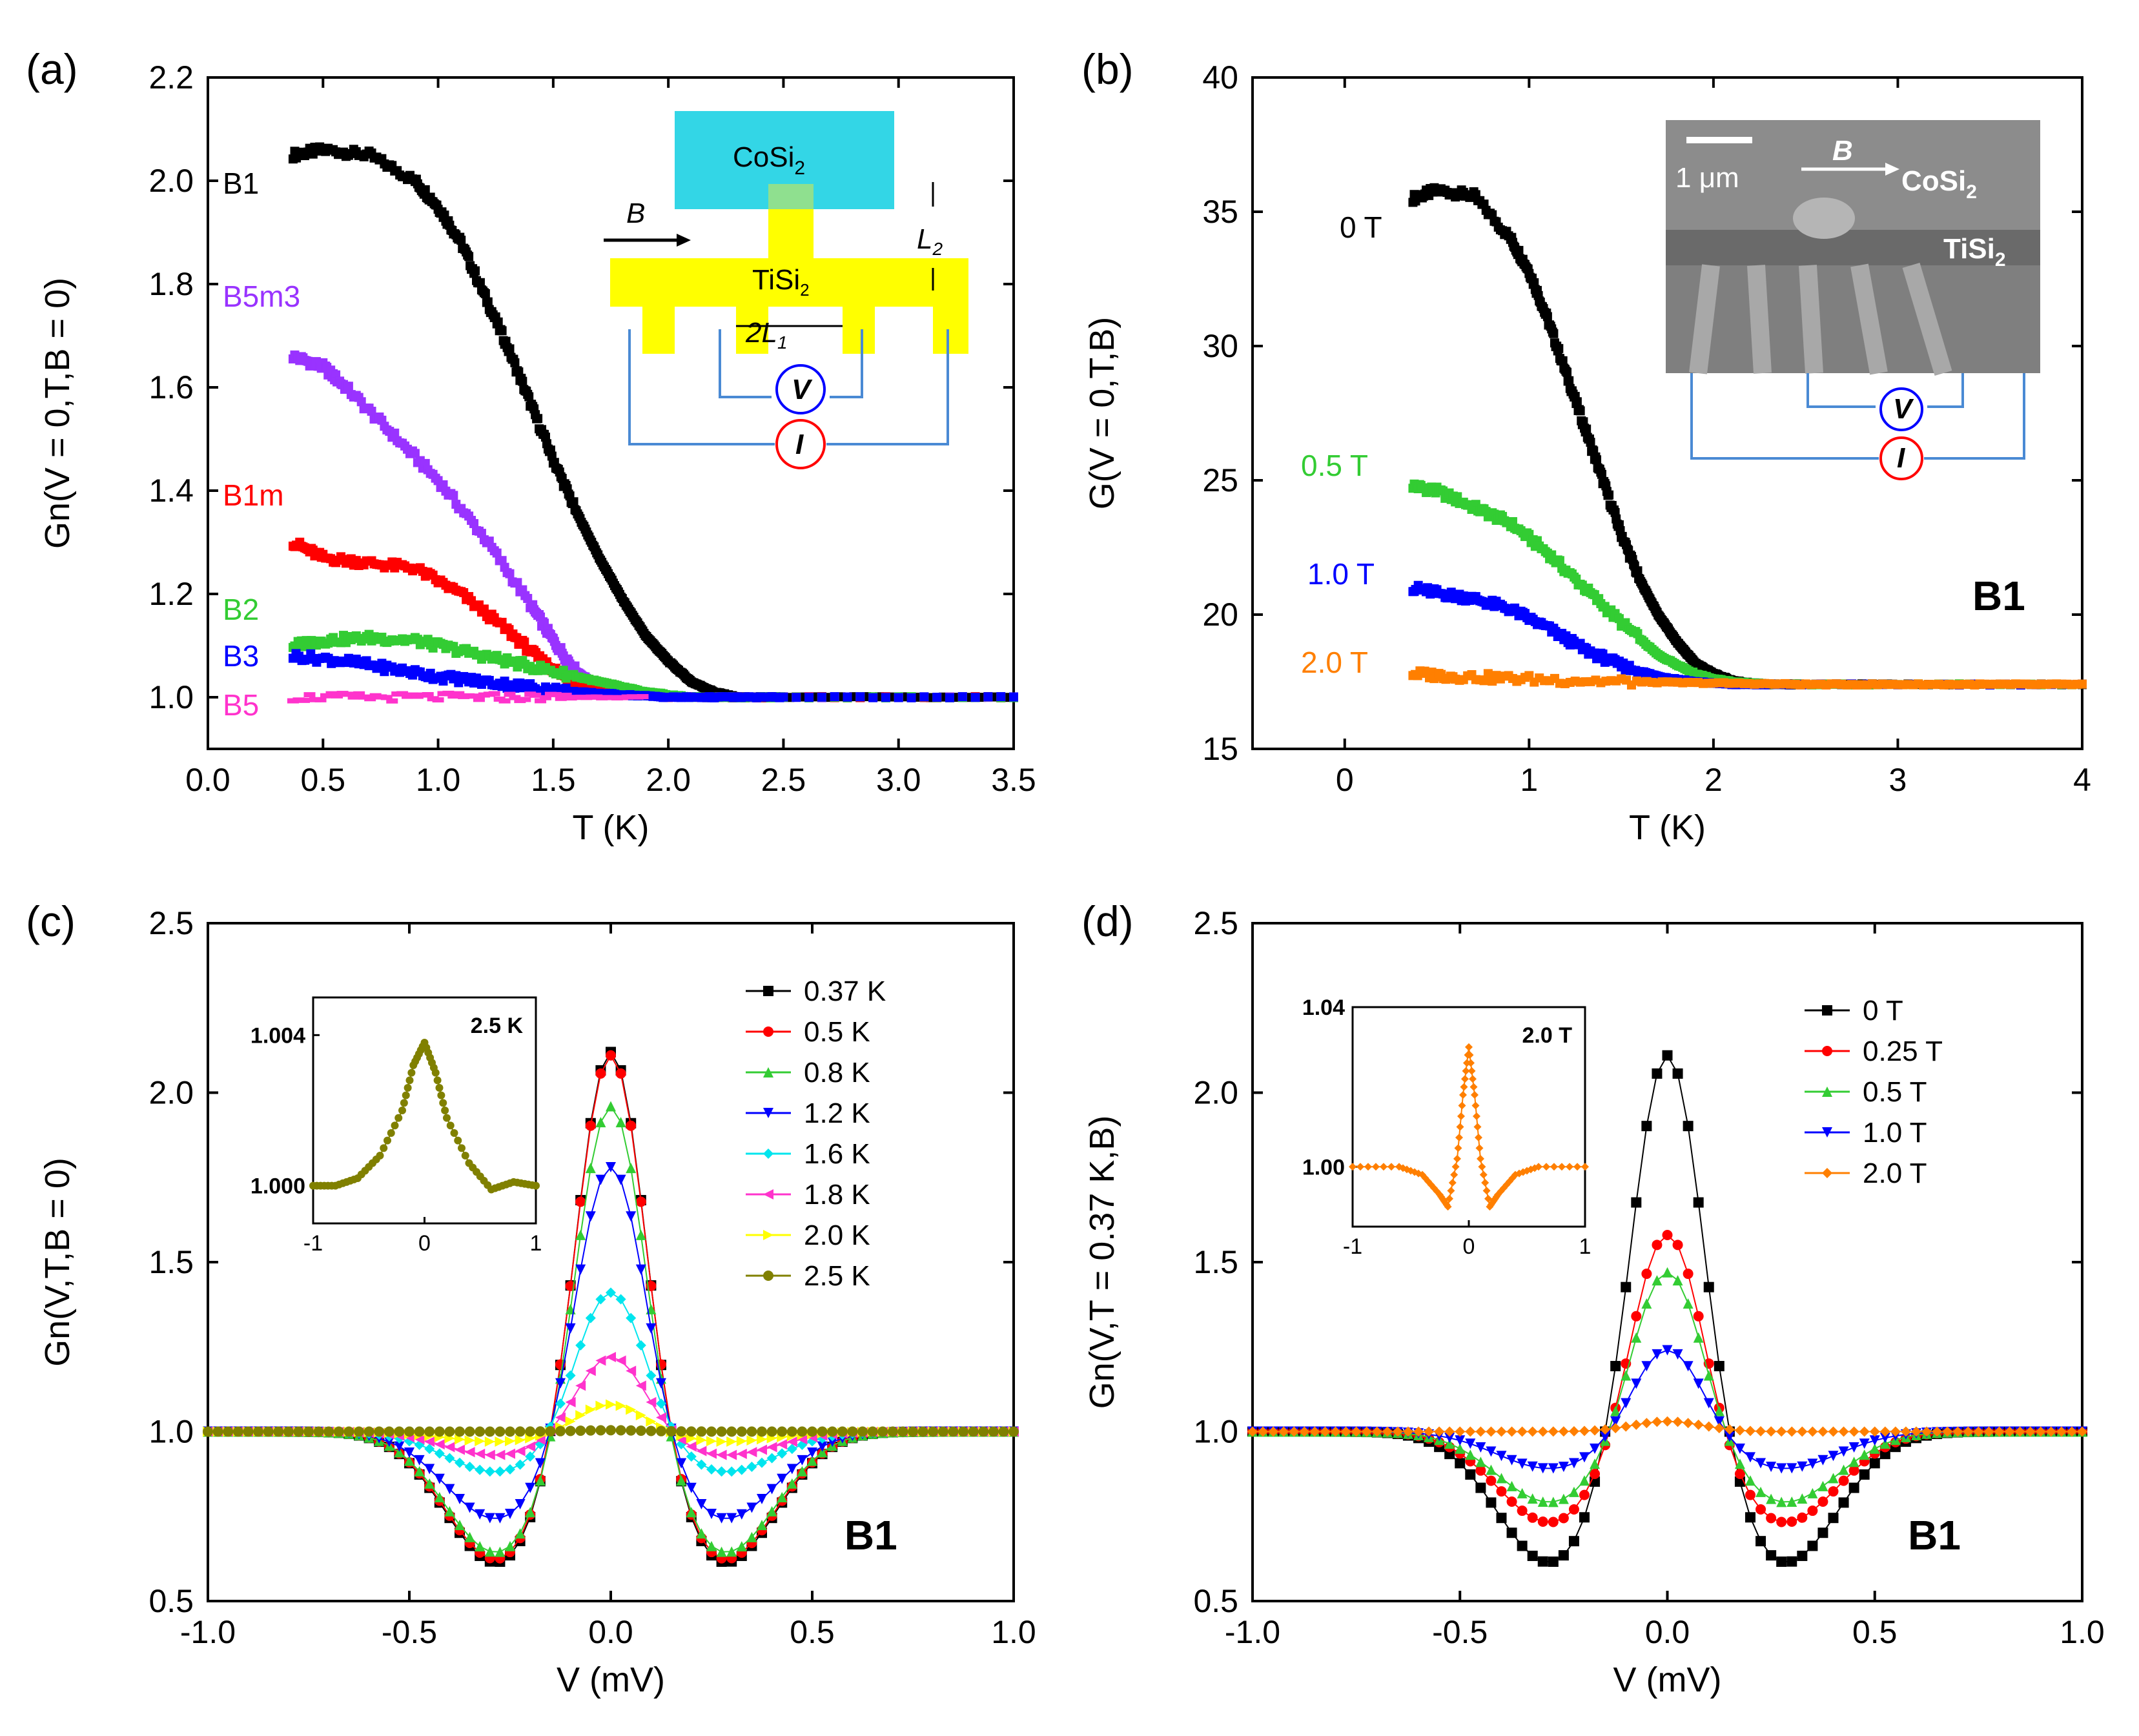 The image size is (2139, 1736). I want to click on sem-tisi2-bar, so click(1853, 247).